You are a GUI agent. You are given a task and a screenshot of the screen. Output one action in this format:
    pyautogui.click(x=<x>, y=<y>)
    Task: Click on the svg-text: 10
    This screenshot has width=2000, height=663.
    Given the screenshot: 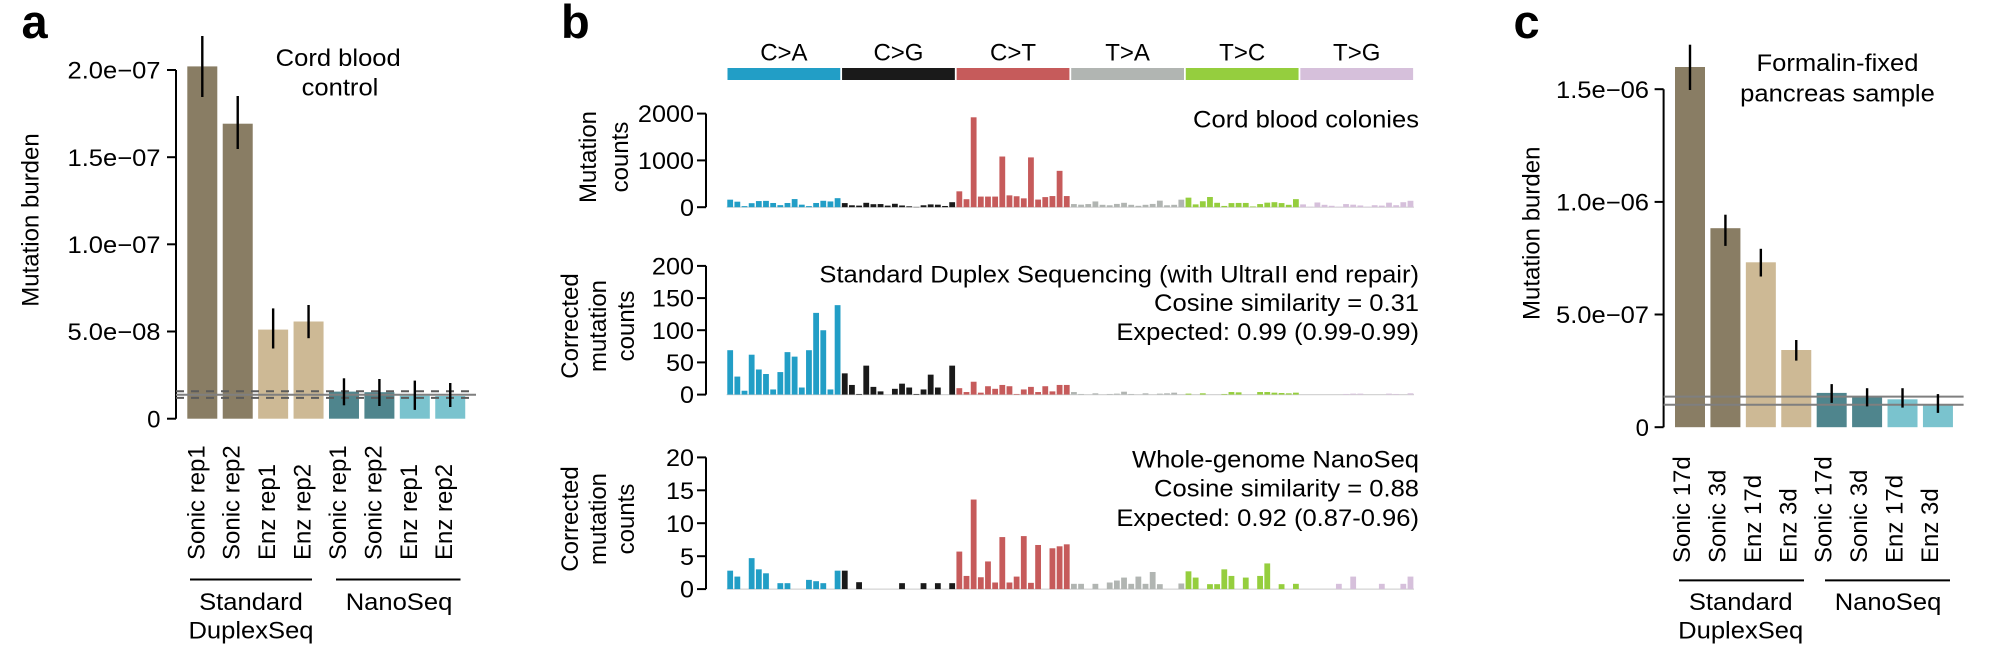 What is the action you would take?
    pyautogui.click(x=680, y=524)
    